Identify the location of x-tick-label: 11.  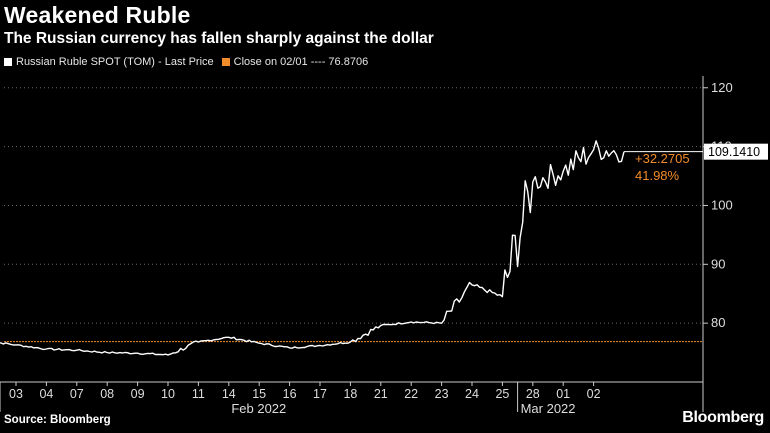
(198, 394).